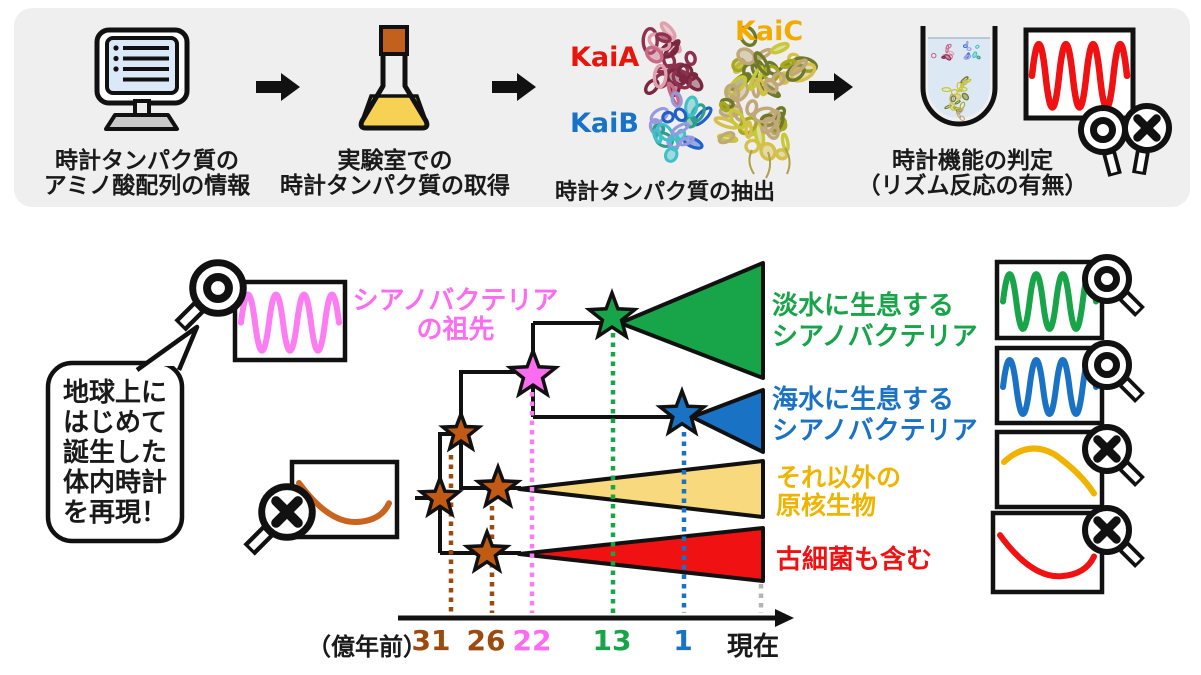 This screenshot has width=1201, height=675. Describe the element at coordinates (753, 647) in the screenshot. I see `timeline-now: 現在` at that location.